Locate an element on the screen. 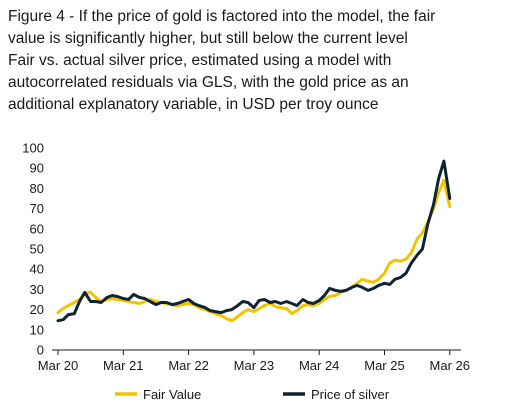  y-tick-label: 50 is located at coordinates (37, 249).